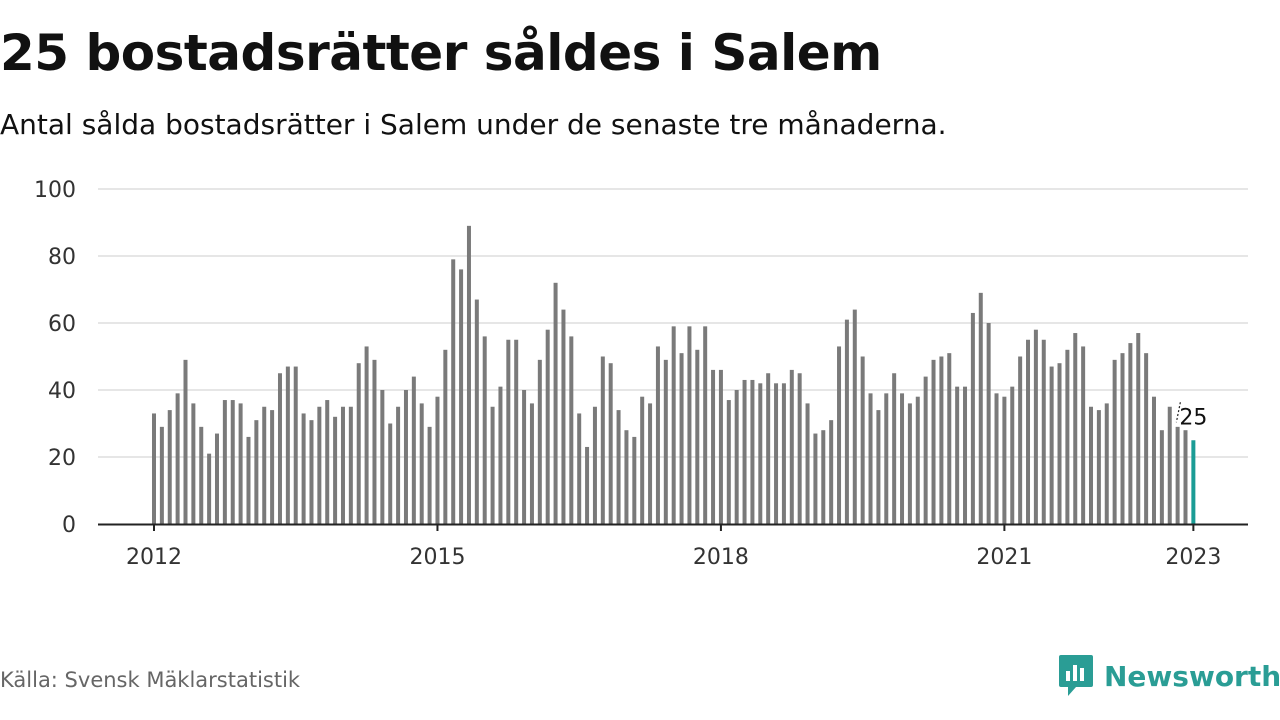  I want to click on x-tick-label: 2015, so click(437, 557).